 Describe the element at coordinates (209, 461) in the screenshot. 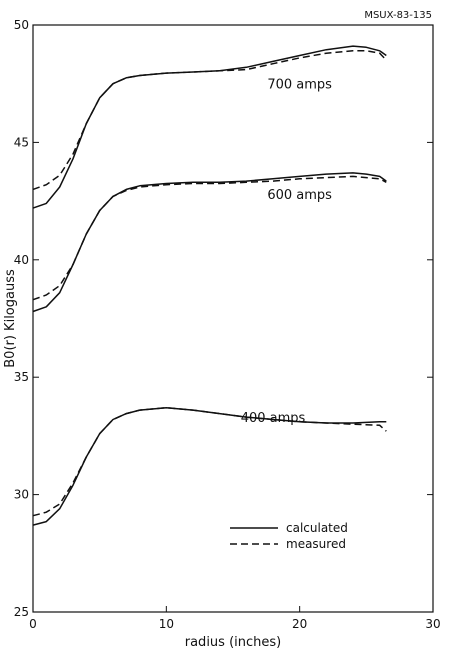

I see `measured-curve` at that location.